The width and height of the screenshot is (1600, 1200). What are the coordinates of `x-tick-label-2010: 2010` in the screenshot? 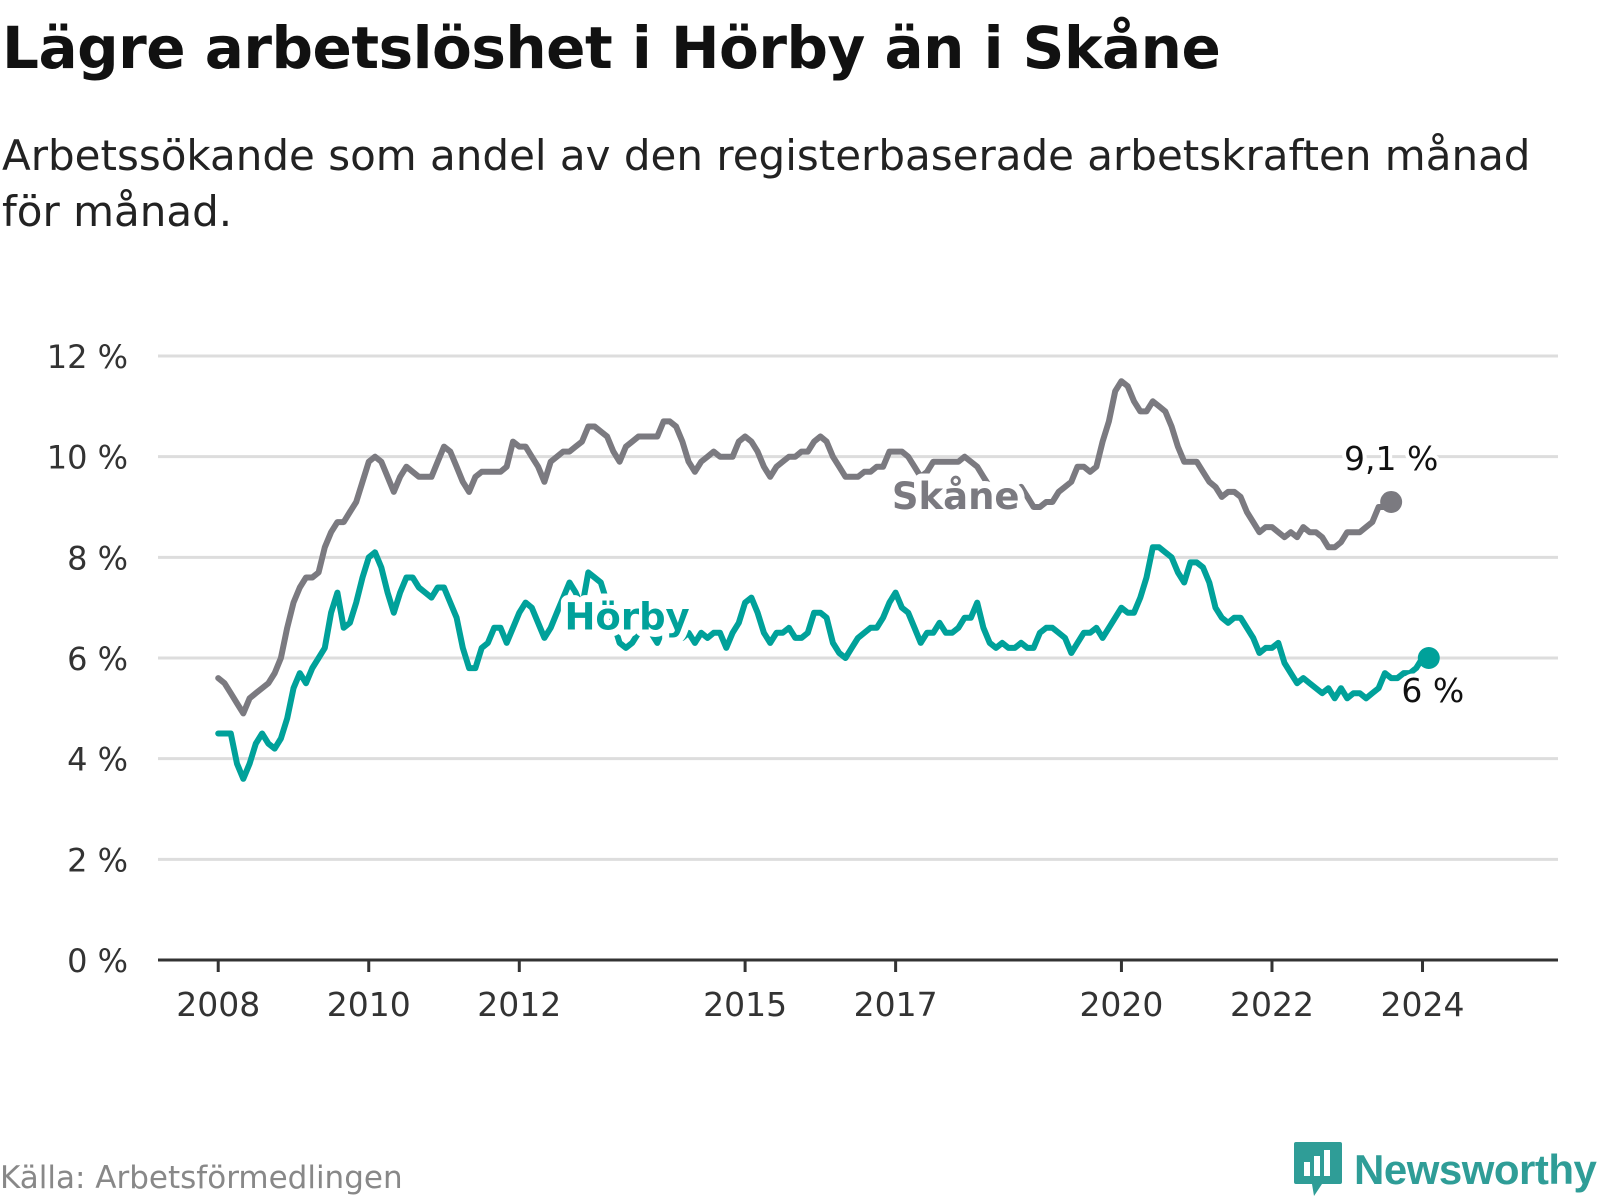 It's located at (369, 1004).